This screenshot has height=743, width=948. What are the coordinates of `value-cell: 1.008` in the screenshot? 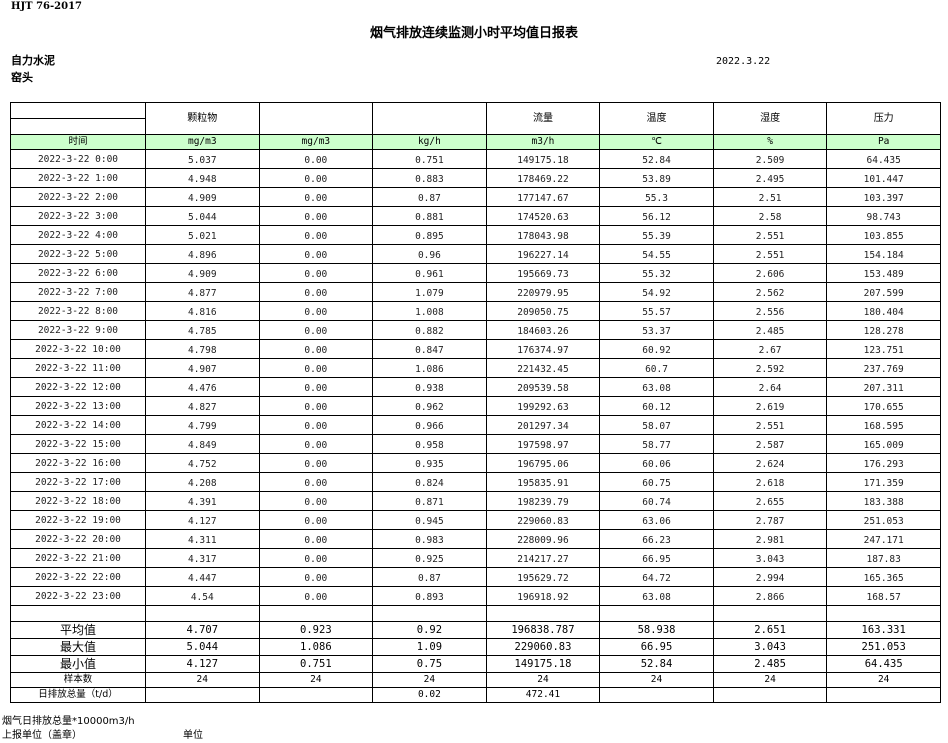 It's located at (429, 311).